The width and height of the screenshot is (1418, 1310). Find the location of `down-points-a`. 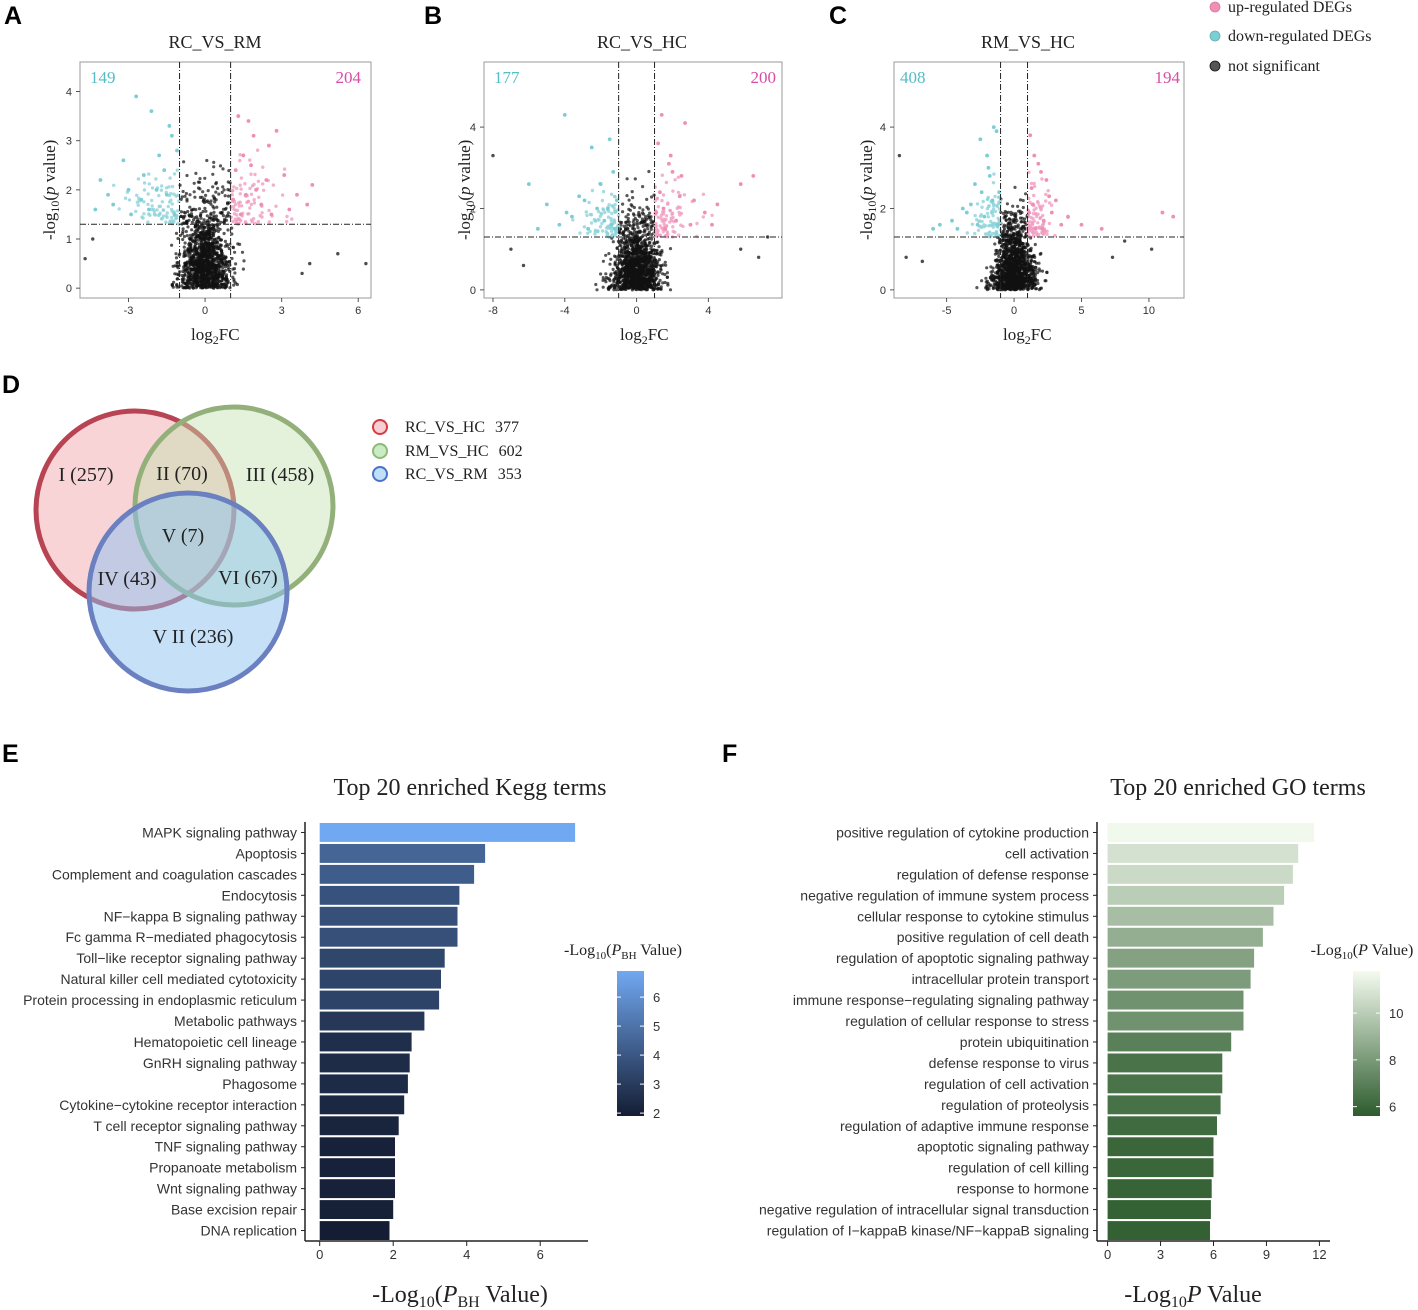

down-points-a is located at coordinates (137, 160).